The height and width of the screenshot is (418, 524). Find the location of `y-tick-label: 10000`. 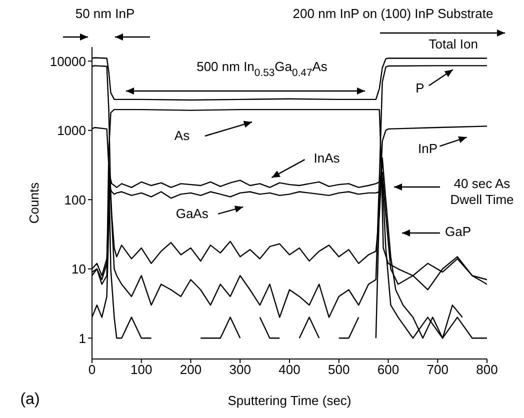

y-tick-label: 10000 is located at coordinates (68, 61).